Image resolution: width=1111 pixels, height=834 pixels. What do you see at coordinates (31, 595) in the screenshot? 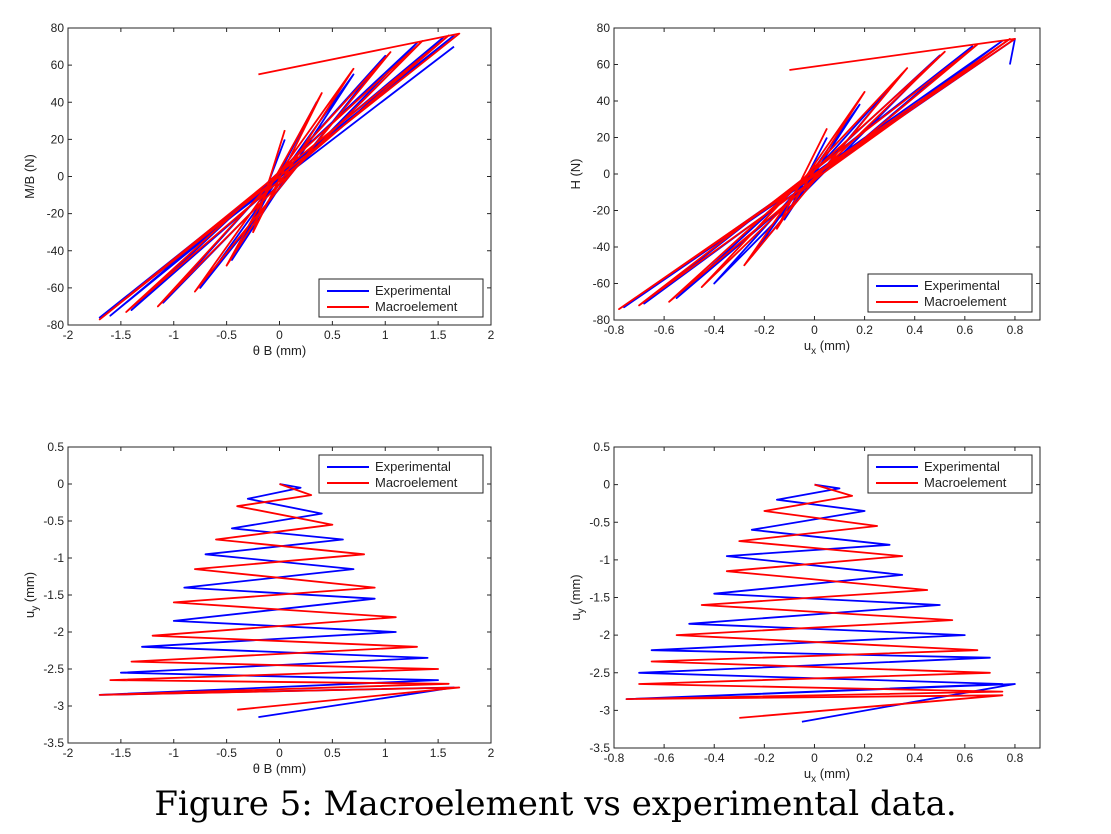
I see `y-axis-label: uy (mm)` at bounding box center [31, 595].